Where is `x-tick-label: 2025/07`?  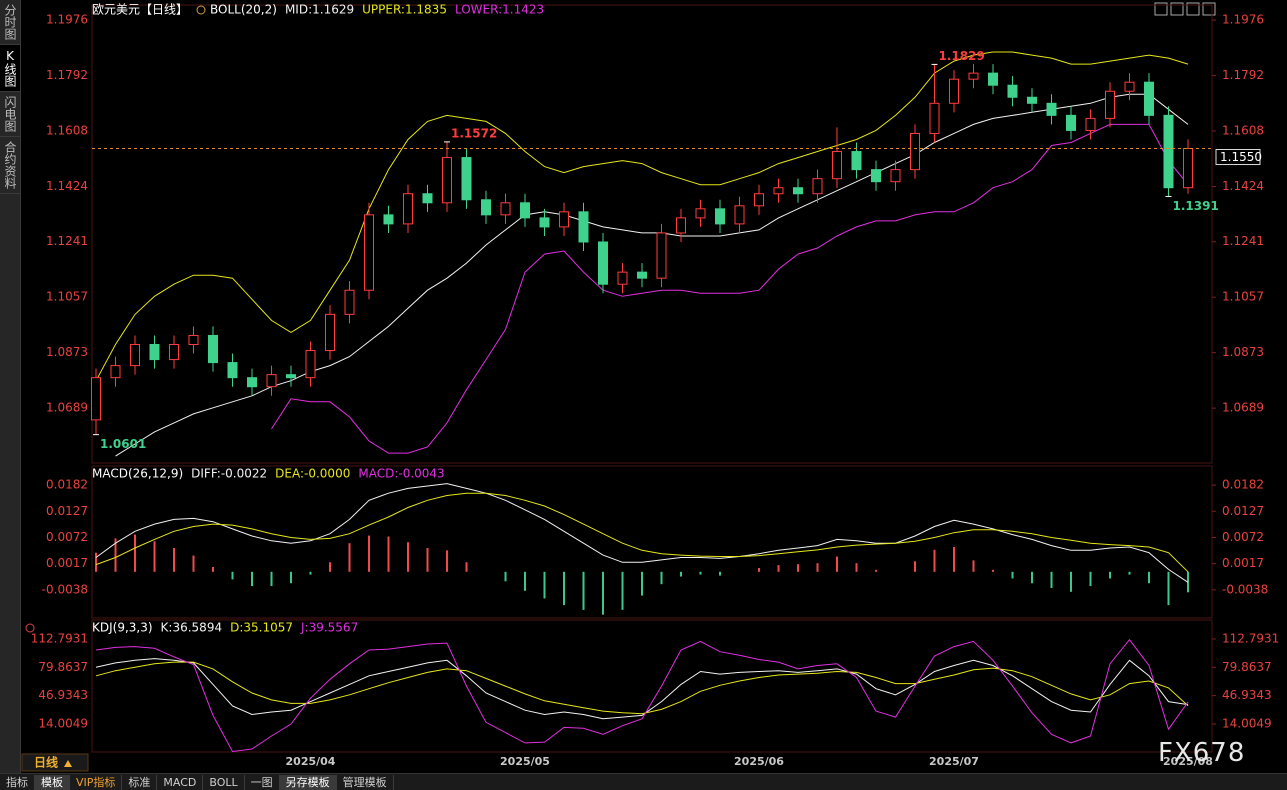
x-tick-label: 2025/07 is located at coordinates (954, 761).